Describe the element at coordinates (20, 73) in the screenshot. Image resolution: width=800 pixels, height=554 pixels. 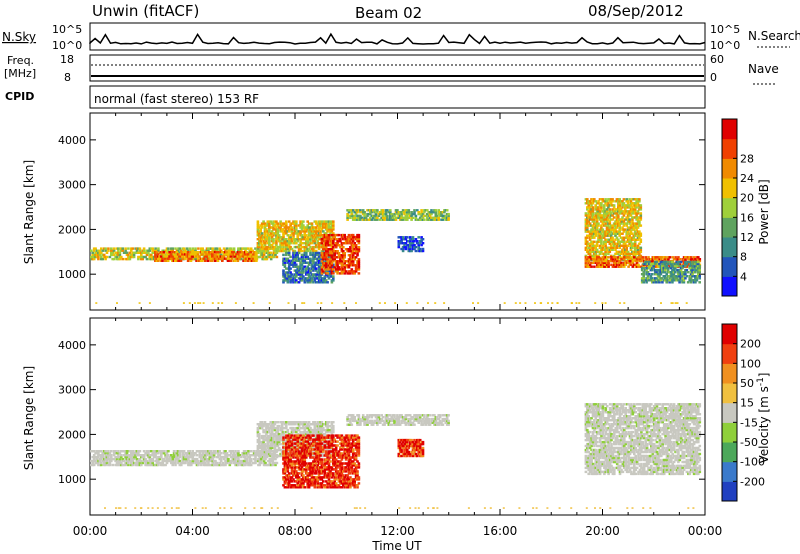
I see `freq-unit-label: [MHz]` at that location.